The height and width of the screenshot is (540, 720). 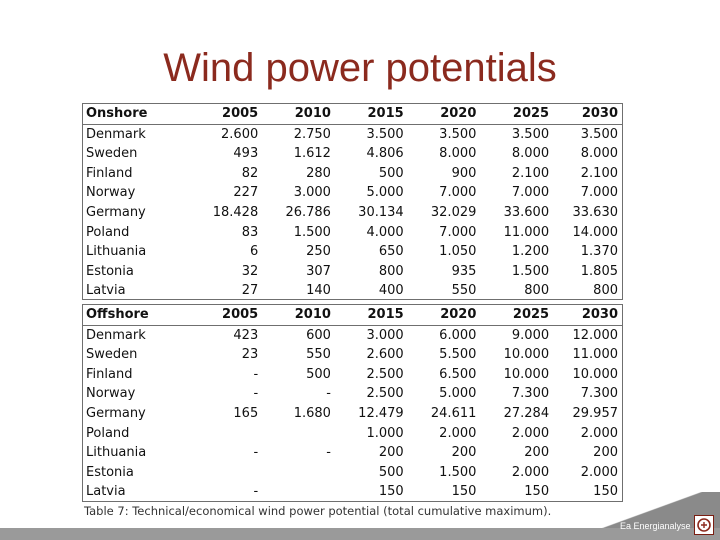 What do you see at coordinates (318, 335) in the screenshot?
I see `table-cell: 600` at bounding box center [318, 335].